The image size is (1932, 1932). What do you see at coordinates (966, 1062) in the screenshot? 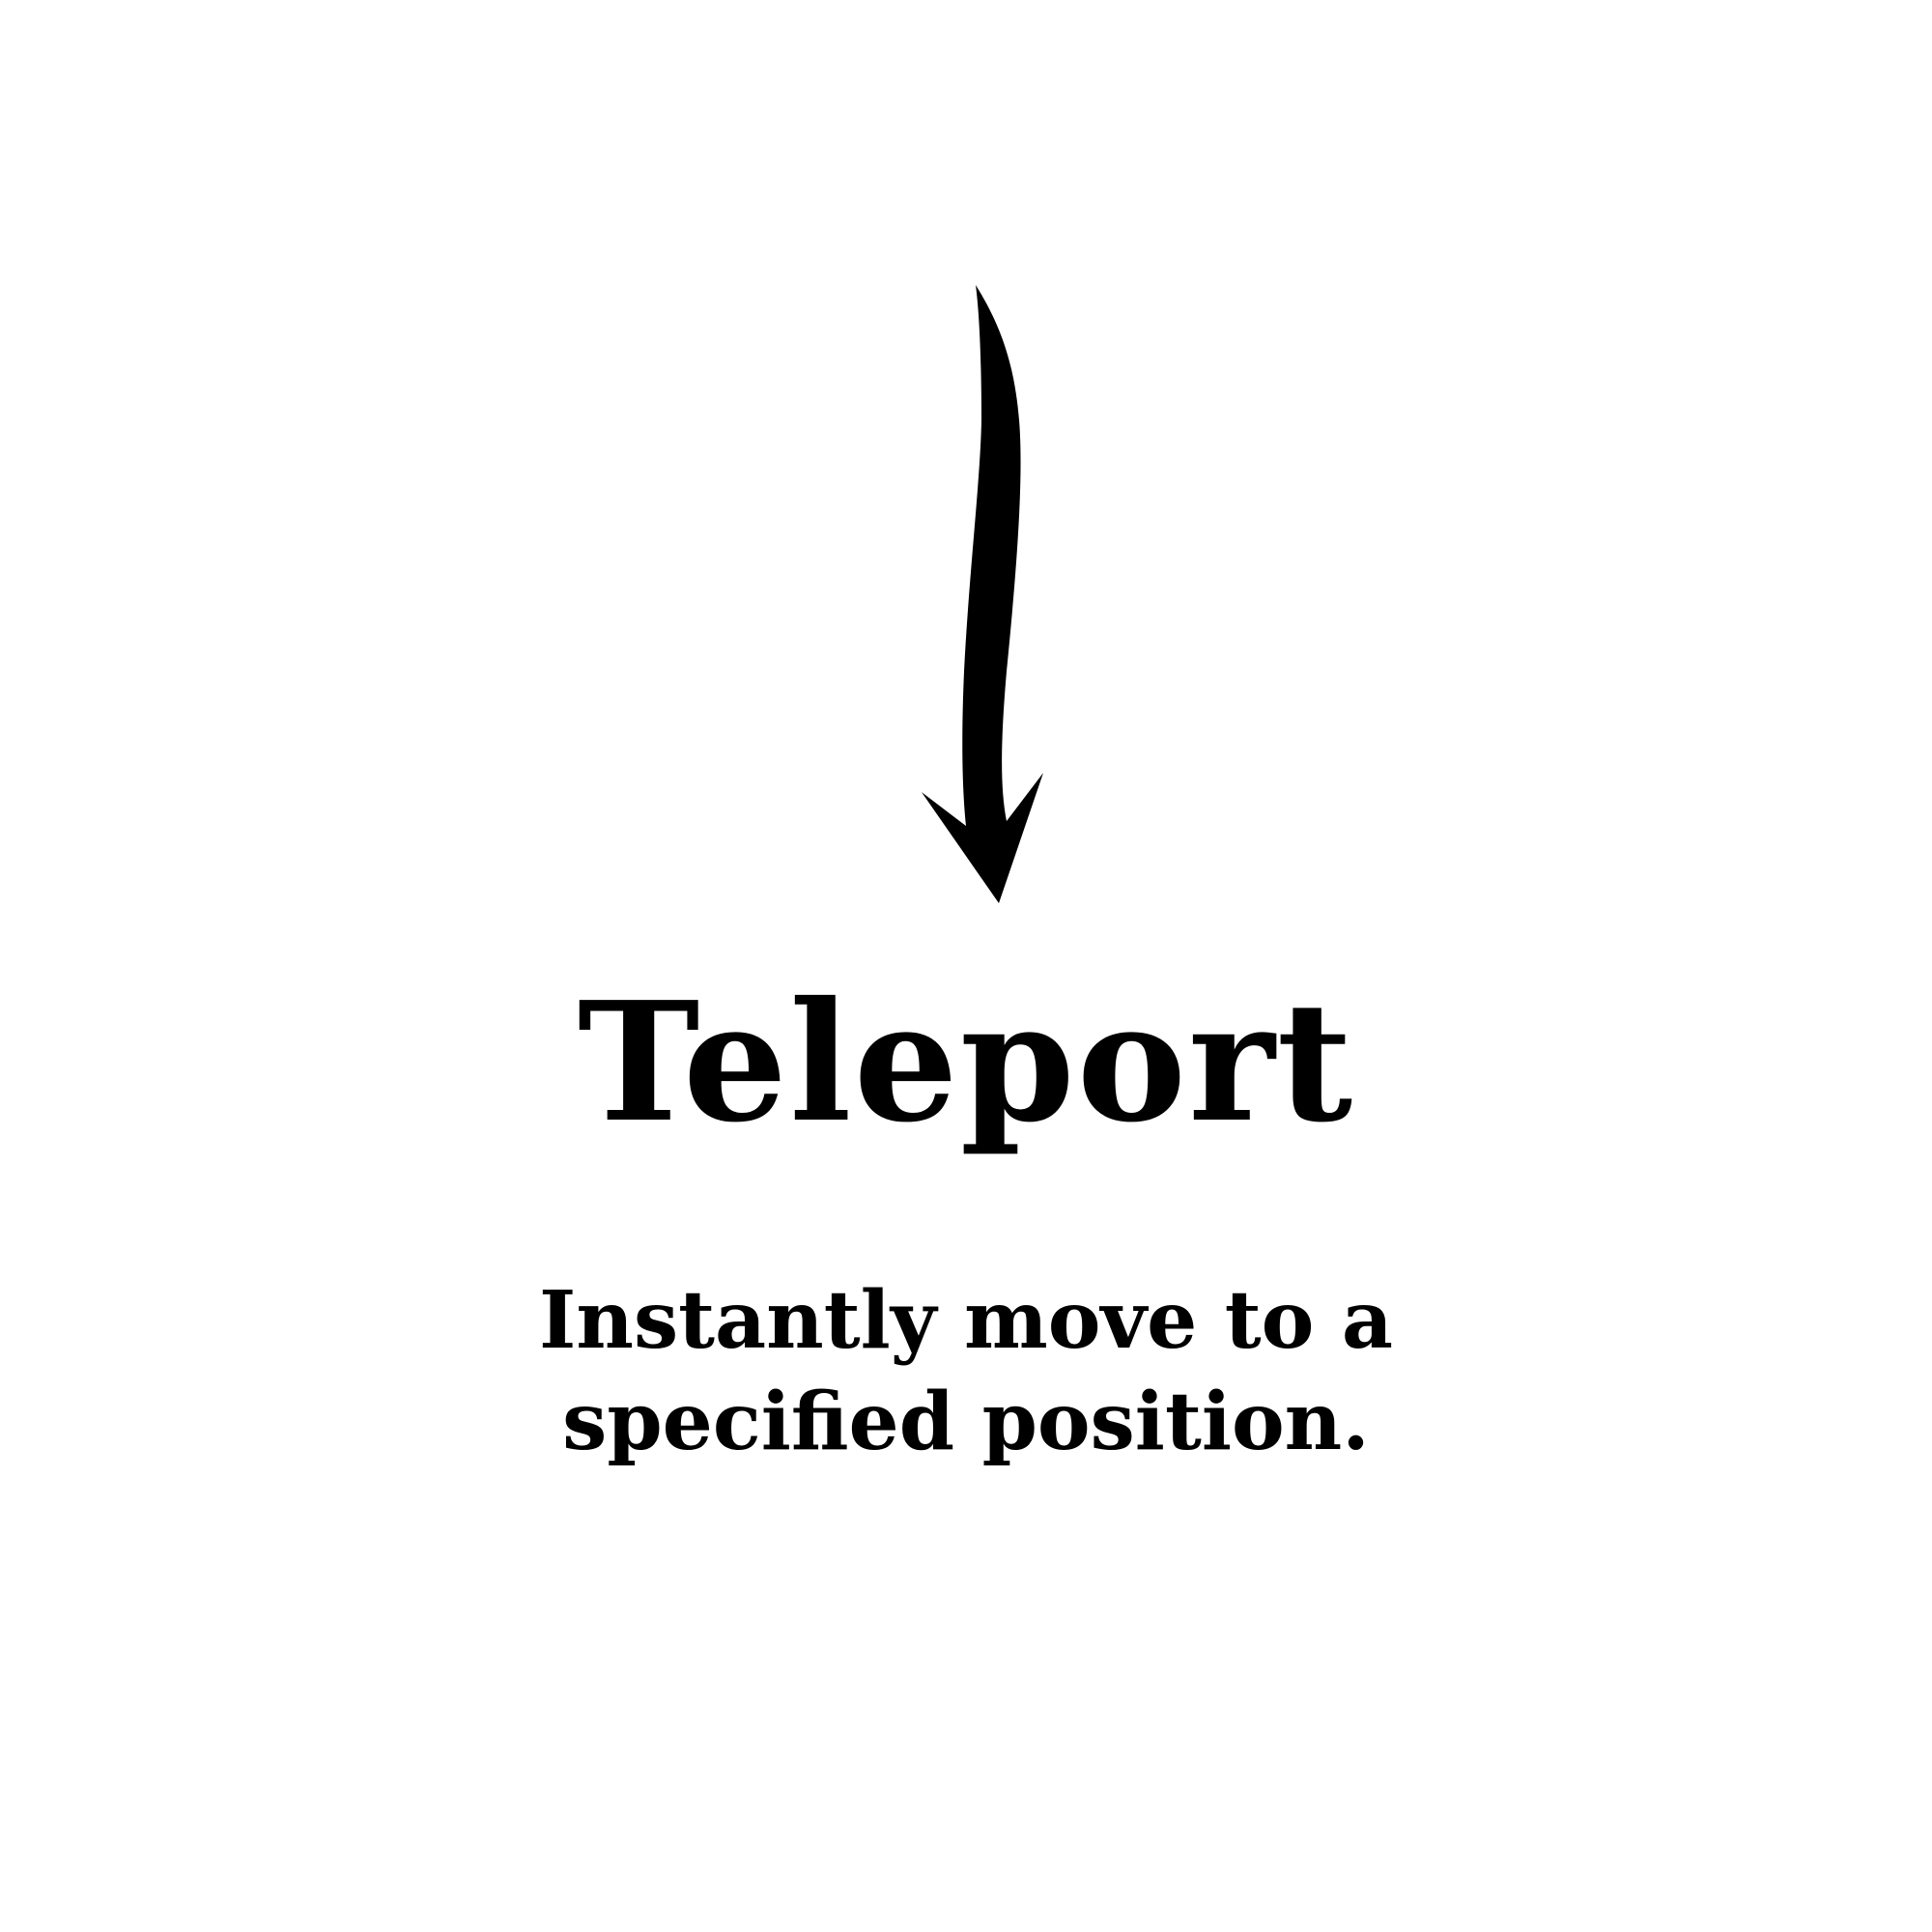
I see `card-title: Teleport` at bounding box center [966, 1062].